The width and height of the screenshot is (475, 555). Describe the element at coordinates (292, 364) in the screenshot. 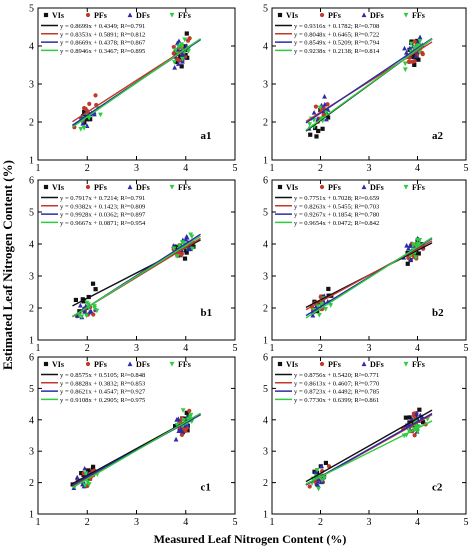

I see `legend-label-vis: VIs` at that location.